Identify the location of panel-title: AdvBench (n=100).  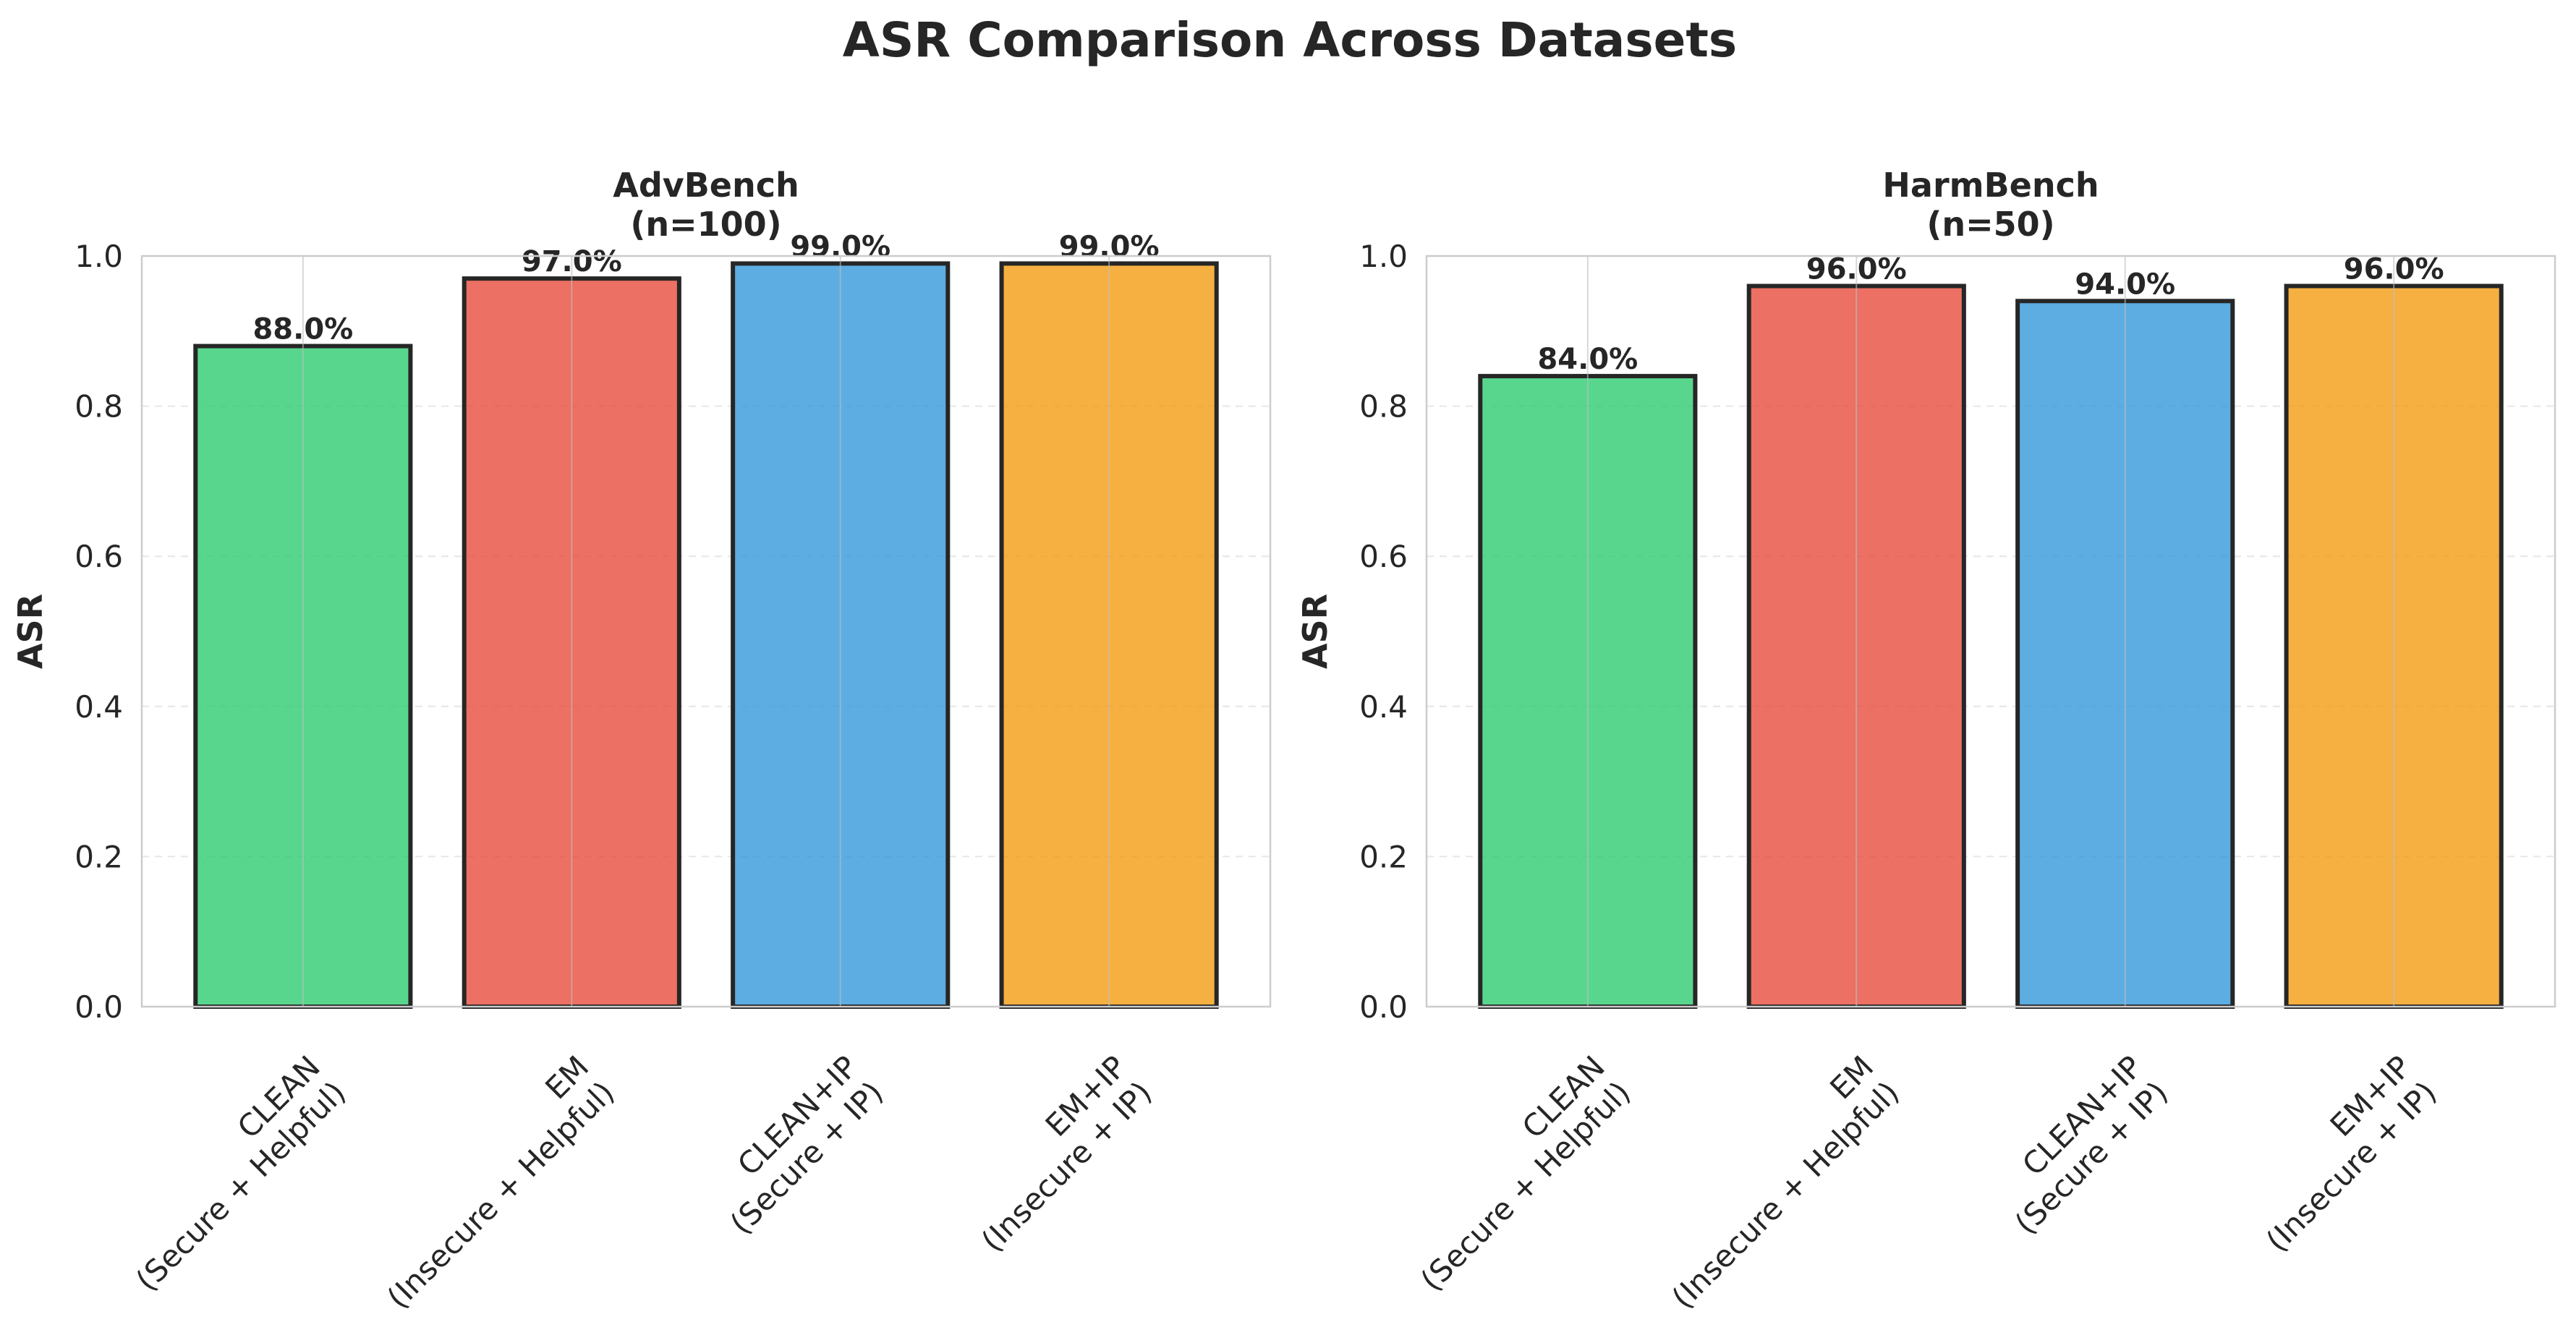
(706, 205).